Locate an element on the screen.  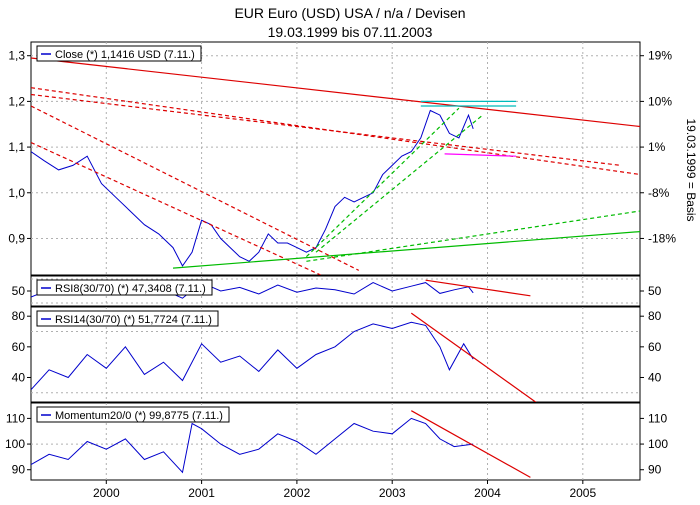
x-tick-label: 2003 is located at coordinates (392, 493).